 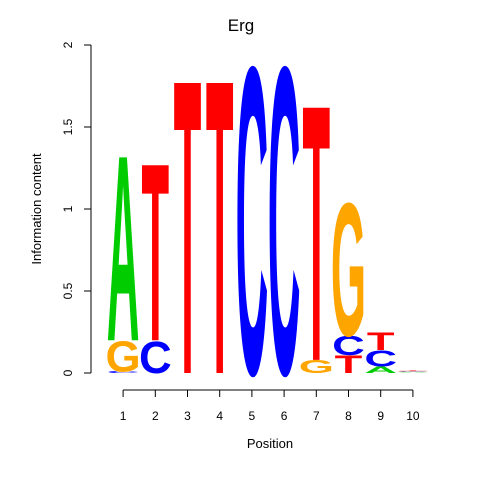 I want to click on x-tick-label: 1, so click(x=123, y=416).